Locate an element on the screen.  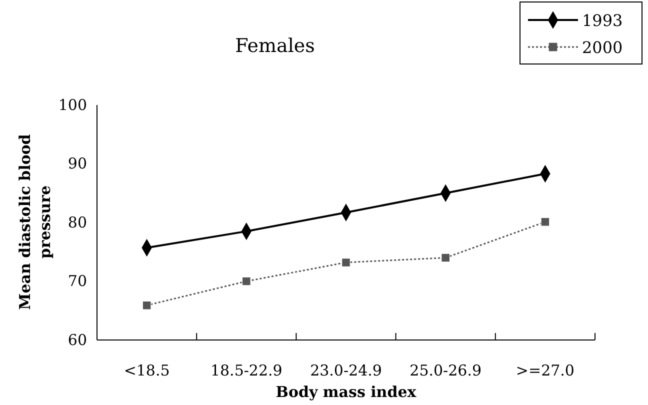
x-tick-label: >=27.0 is located at coordinates (545, 371).